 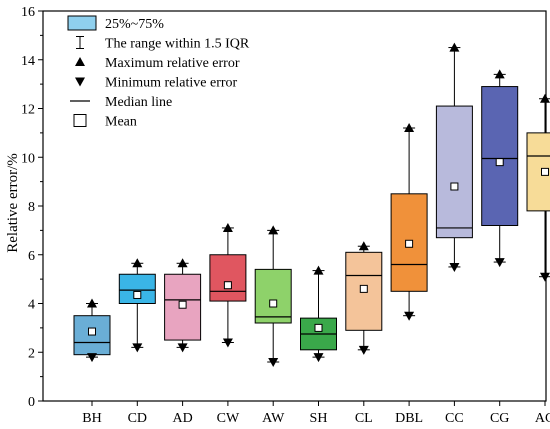 I want to click on legend-min-swatch, so click(x=80, y=82).